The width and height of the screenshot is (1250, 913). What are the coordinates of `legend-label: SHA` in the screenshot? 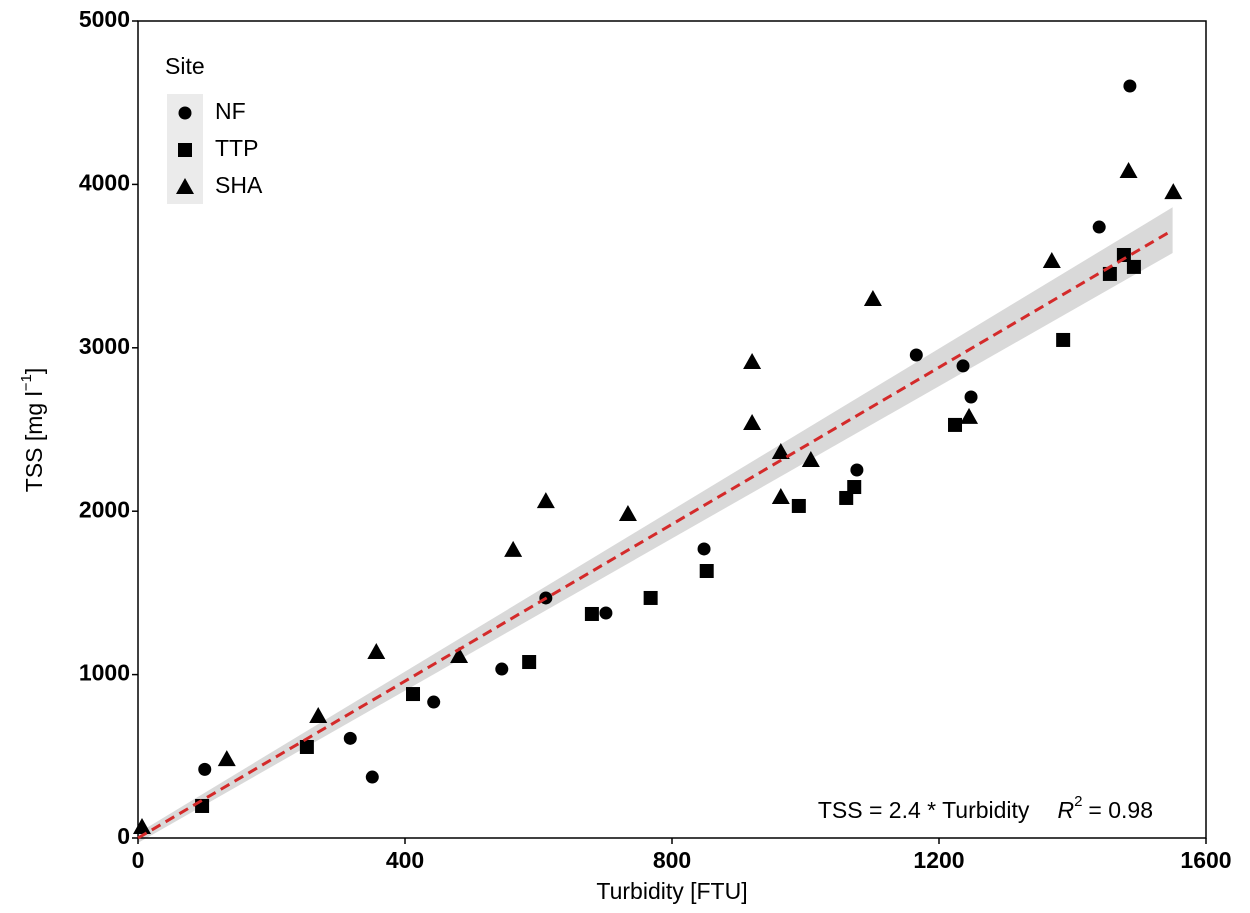 It's located at (239, 185).